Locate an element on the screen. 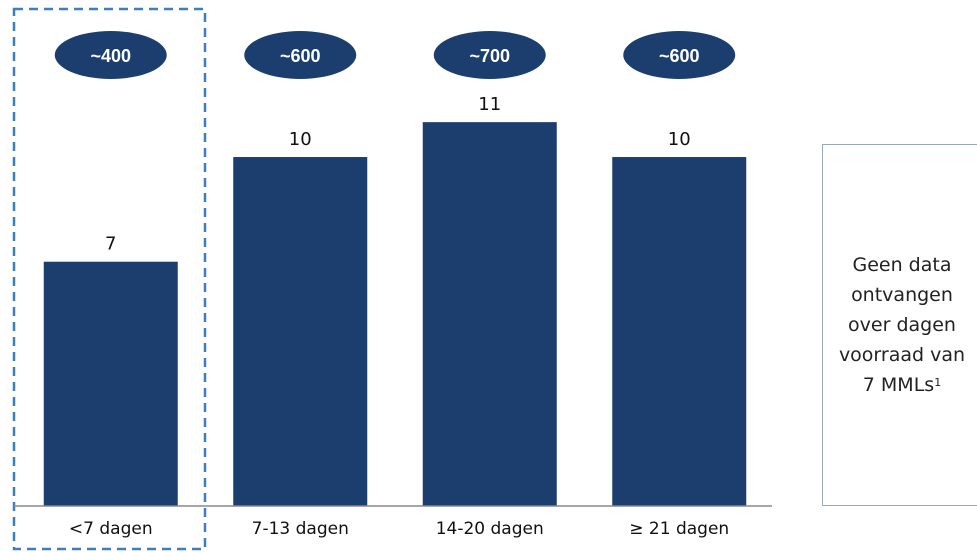 The image size is (977, 552). note-last-line: 7 MMLs is located at coordinates (898, 385).